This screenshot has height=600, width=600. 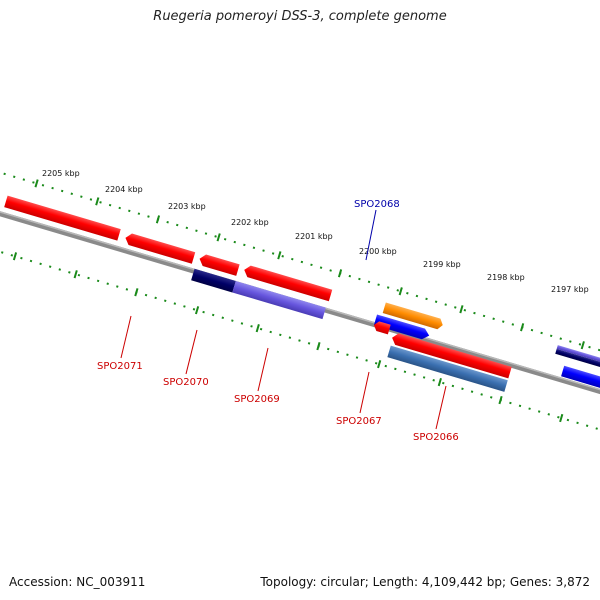 What do you see at coordinates (250, 222) in the screenshot?
I see `tick-label: 2202 kbp` at bounding box center [250, 222].